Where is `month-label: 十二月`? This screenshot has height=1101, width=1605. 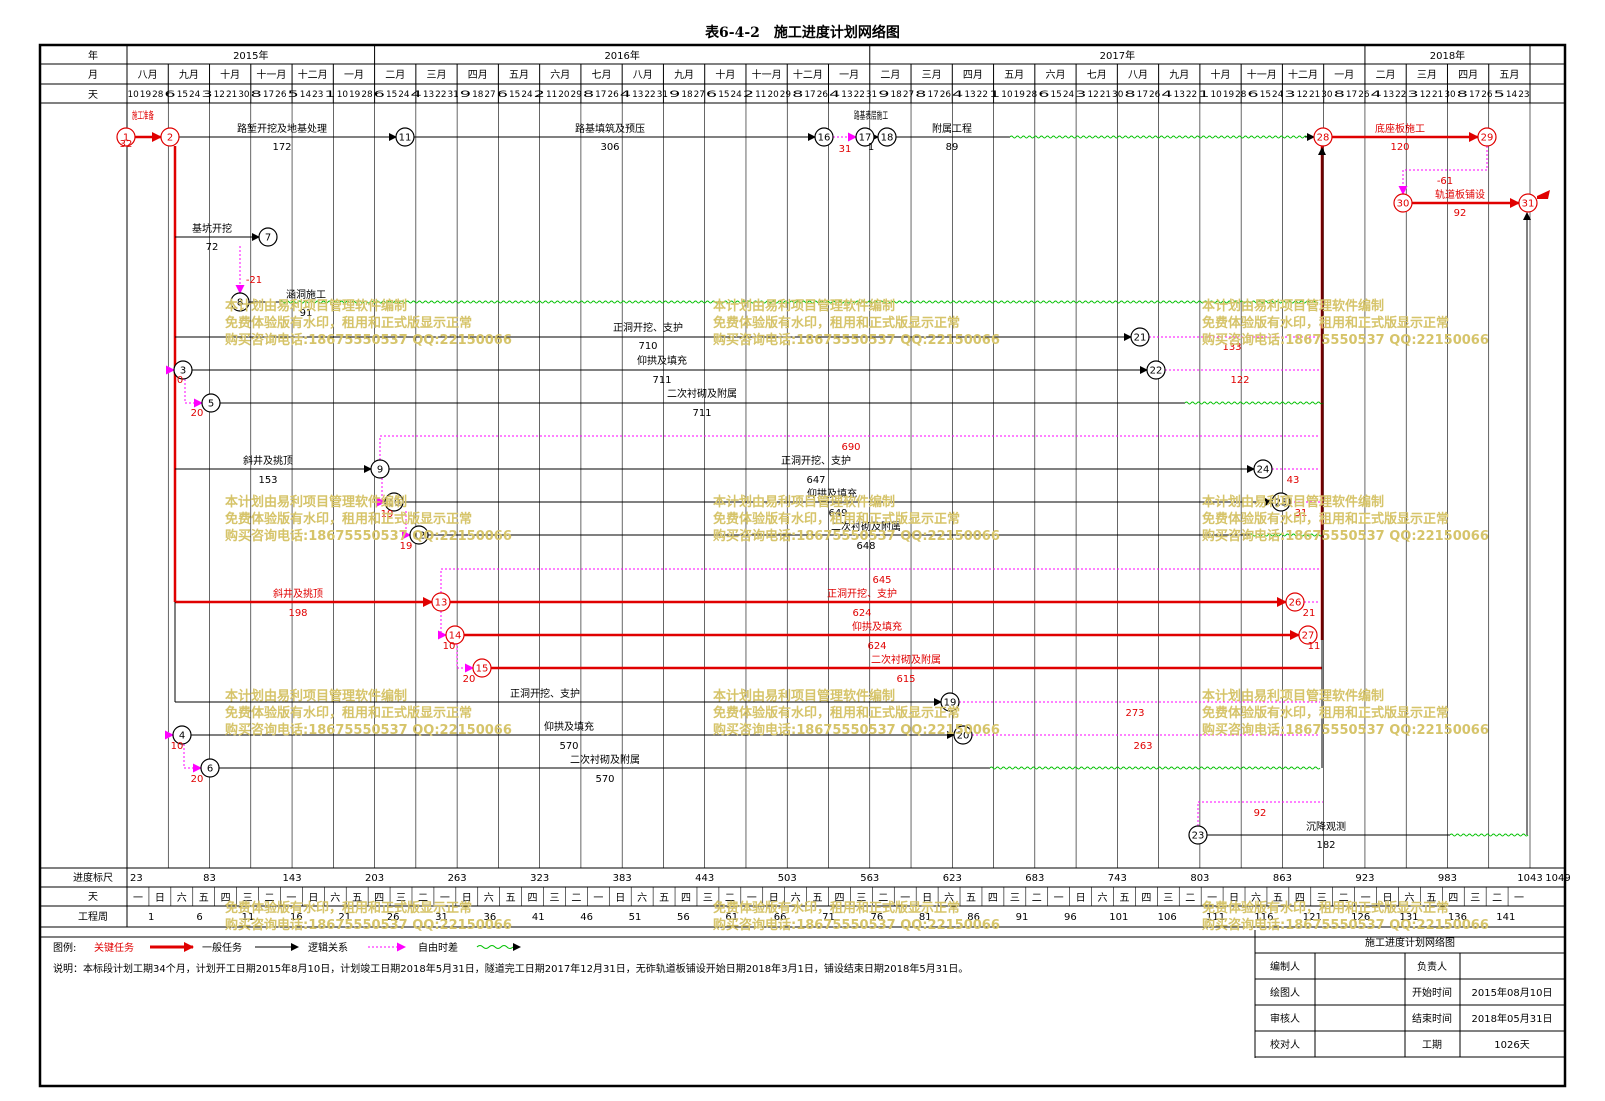
month-label: 十二月 is located at coordinates (1303, 74).